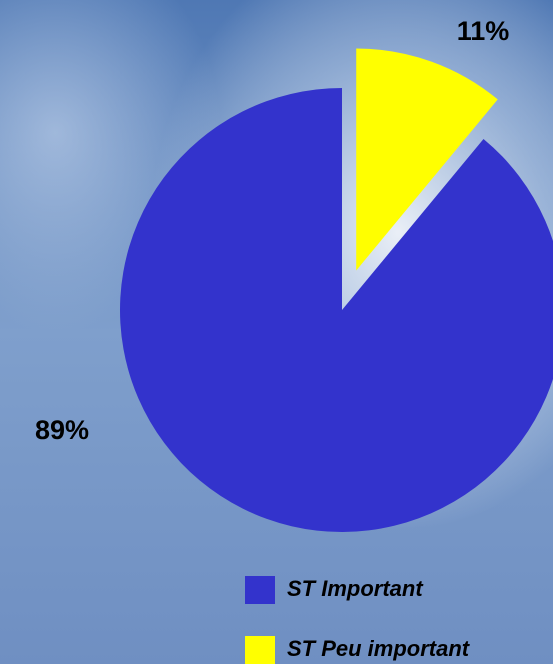 This screenshot has width=553, height=664. I want to click on slice-label: 11%, so click(483, 31).